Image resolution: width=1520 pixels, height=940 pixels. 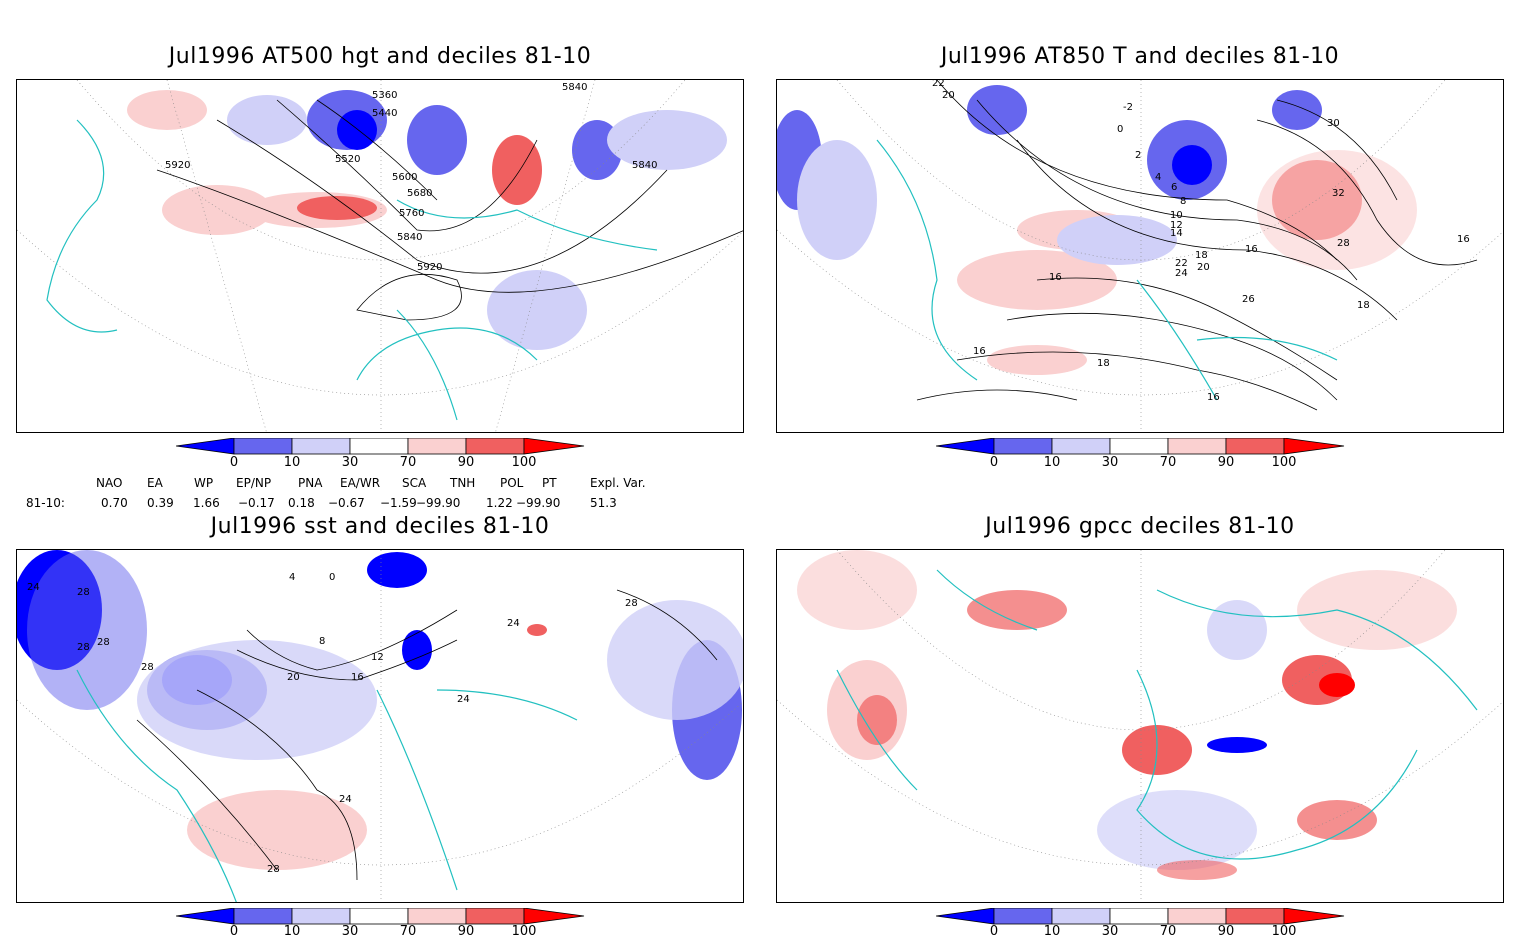 I want to click on contour-label: 12, so click(x=377, y=657).